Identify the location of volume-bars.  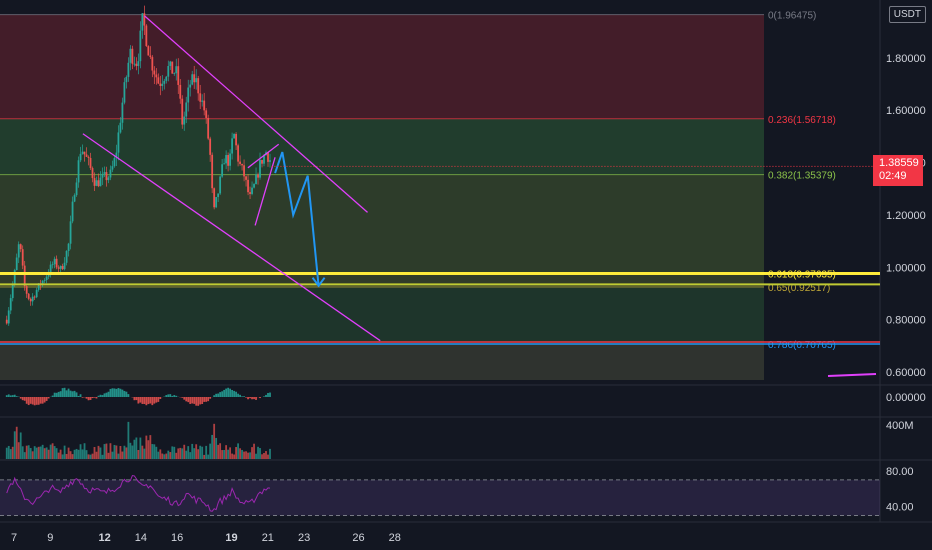
(138, 440).